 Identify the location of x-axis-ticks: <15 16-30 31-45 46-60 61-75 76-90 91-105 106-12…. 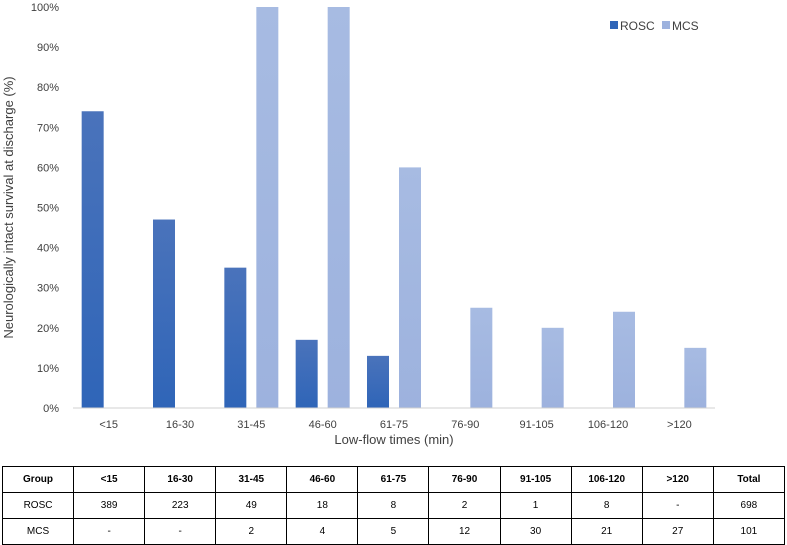
(395, 425).